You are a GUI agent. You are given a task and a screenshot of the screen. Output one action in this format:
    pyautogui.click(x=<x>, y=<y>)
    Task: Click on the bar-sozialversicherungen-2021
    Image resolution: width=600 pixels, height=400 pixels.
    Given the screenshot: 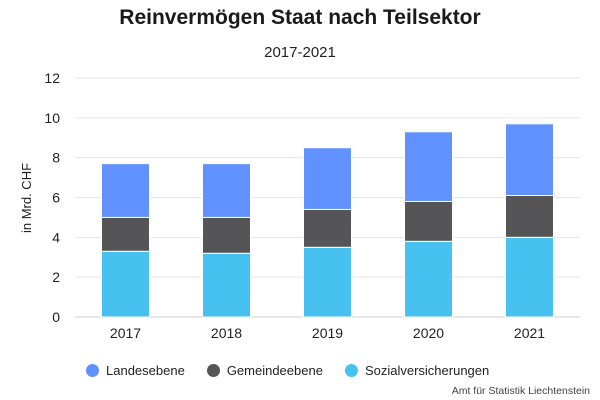 What is the action you would take?
    pyautogui.click(x=529, y=277)
    